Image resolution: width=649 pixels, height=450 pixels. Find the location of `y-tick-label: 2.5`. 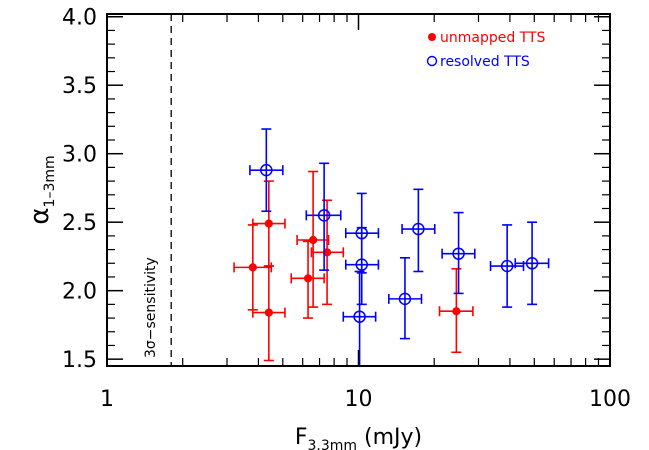

y-tick-label: 2.5 is located at coordinates (79, 223).